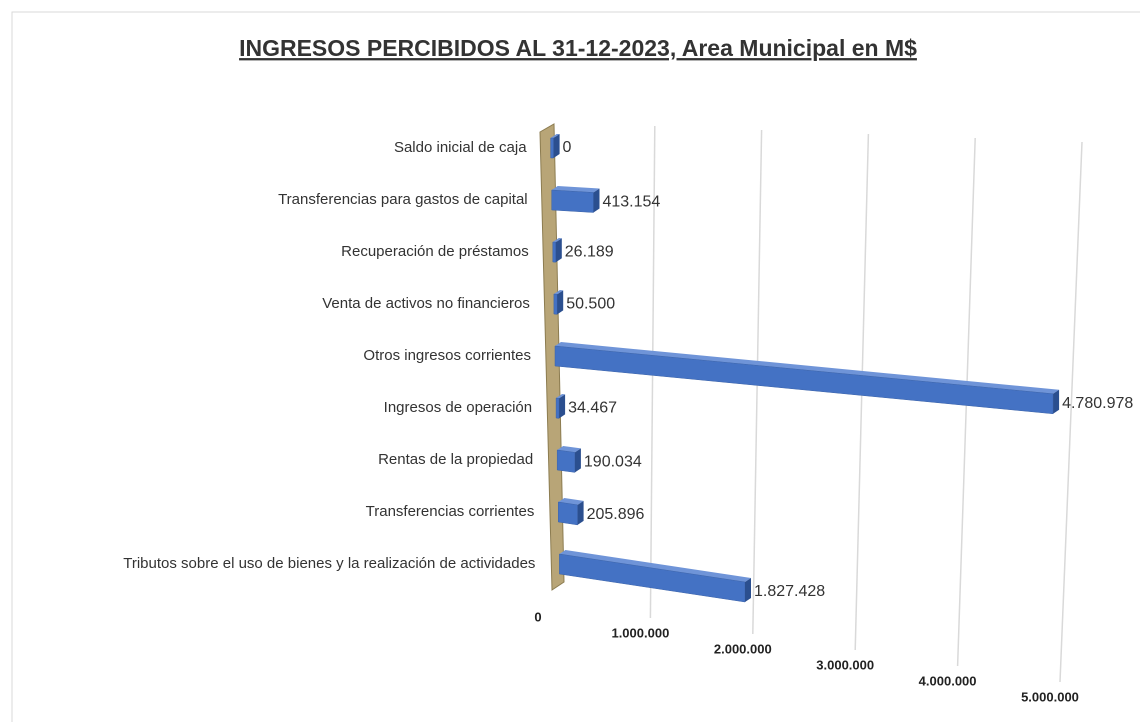 Image resolution: width=1140 pixels, height=722 pixels. What do you see at coordinates (1050, 696) in the screenshot?
I see `x-tick-label: 5.000.000` at bounding box center [1050, 696].